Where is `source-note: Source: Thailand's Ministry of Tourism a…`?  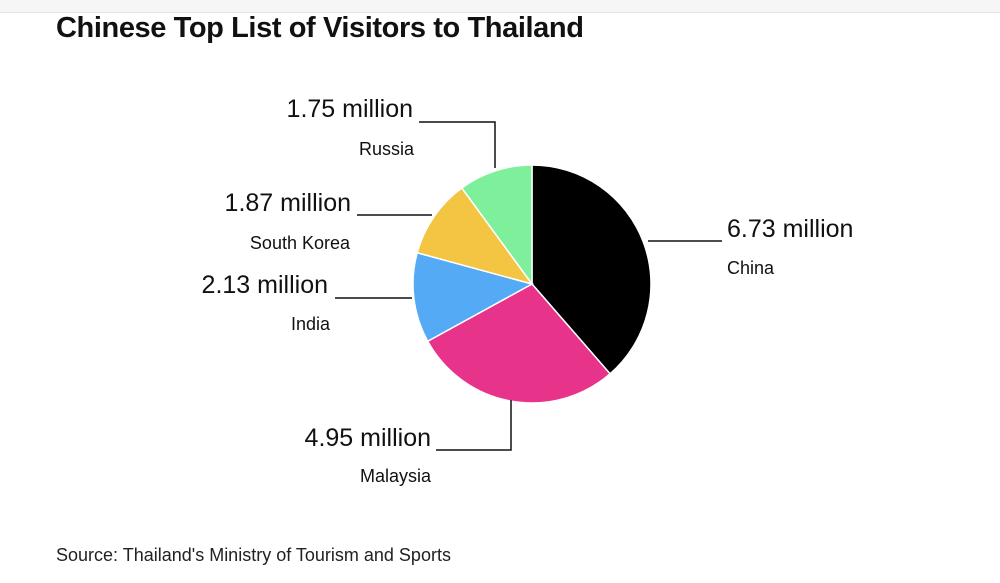 source-note: Source: Thailand's Ministry of Tourism a… is located at coordinates (253, 555).